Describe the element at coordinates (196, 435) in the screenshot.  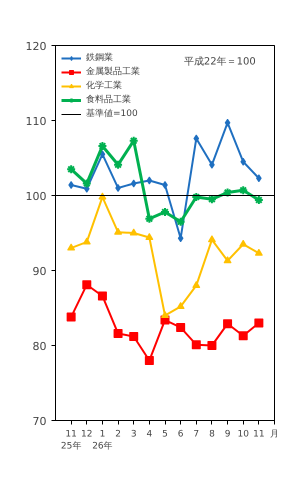
I see `x-tick-label: 7` at that location.